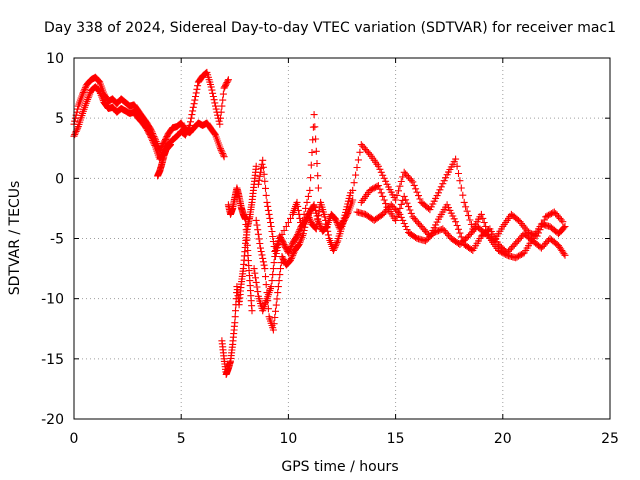  What do you see at coordinates (74, 439) in the screenshot?
I see `x-tick-label: 0` at bounding box center [74, 439].